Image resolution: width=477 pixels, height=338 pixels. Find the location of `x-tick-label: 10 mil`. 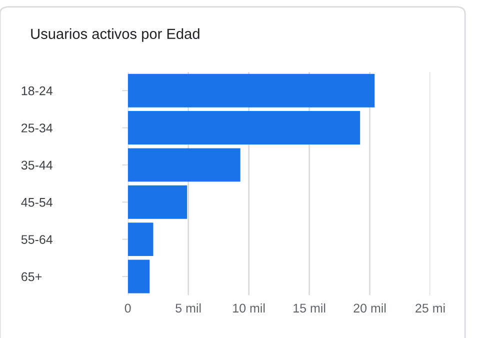

x-tick-label: 10 mil is located at coordinates (249, 308).